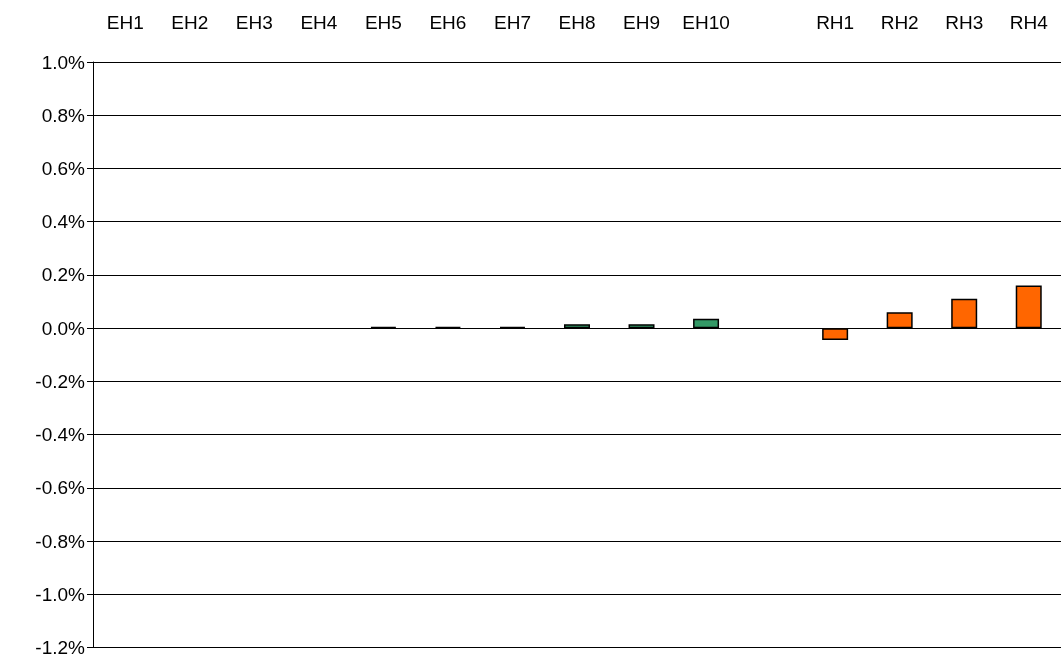 The width and height of the screenshot is (1063, 657). I want to click on y-tick-label: -0.4%, so click(60, 435).